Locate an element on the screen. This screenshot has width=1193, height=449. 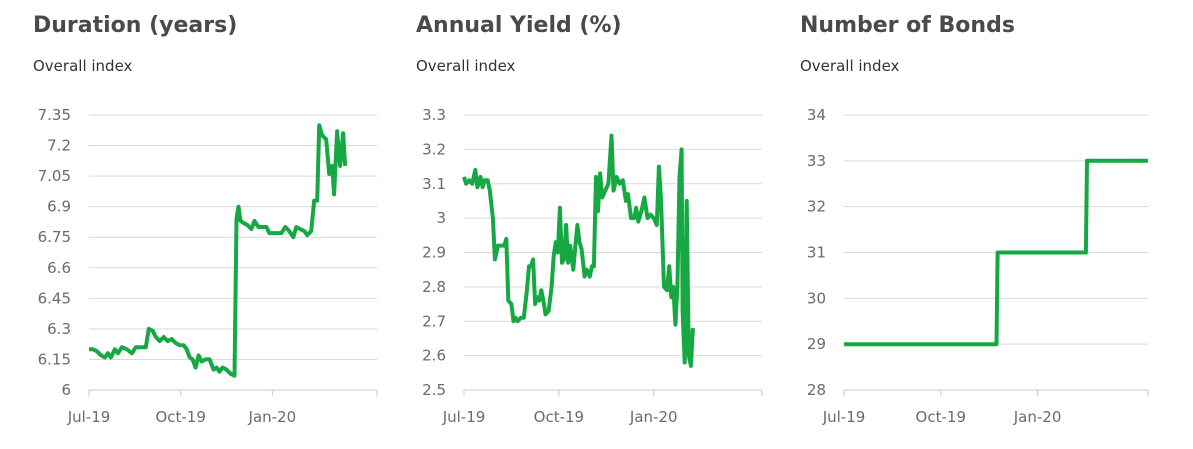
y-tick-label: 7.35 is located at coordinates (54, 115).